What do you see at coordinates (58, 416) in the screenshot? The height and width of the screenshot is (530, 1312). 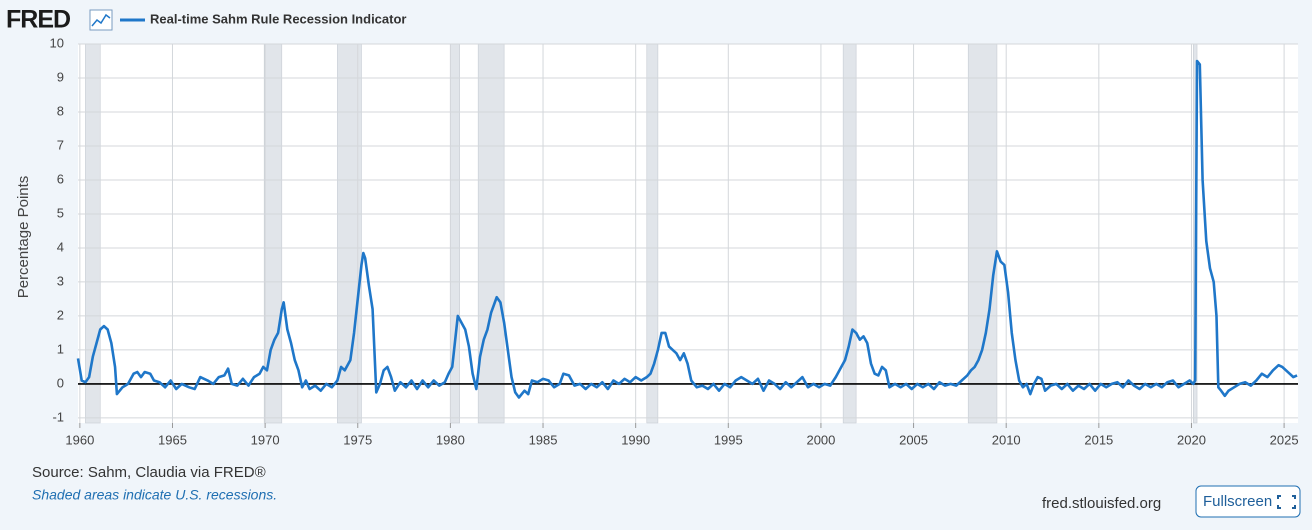 I see `y-tick-label: -1` at bounding box center [58, 416].